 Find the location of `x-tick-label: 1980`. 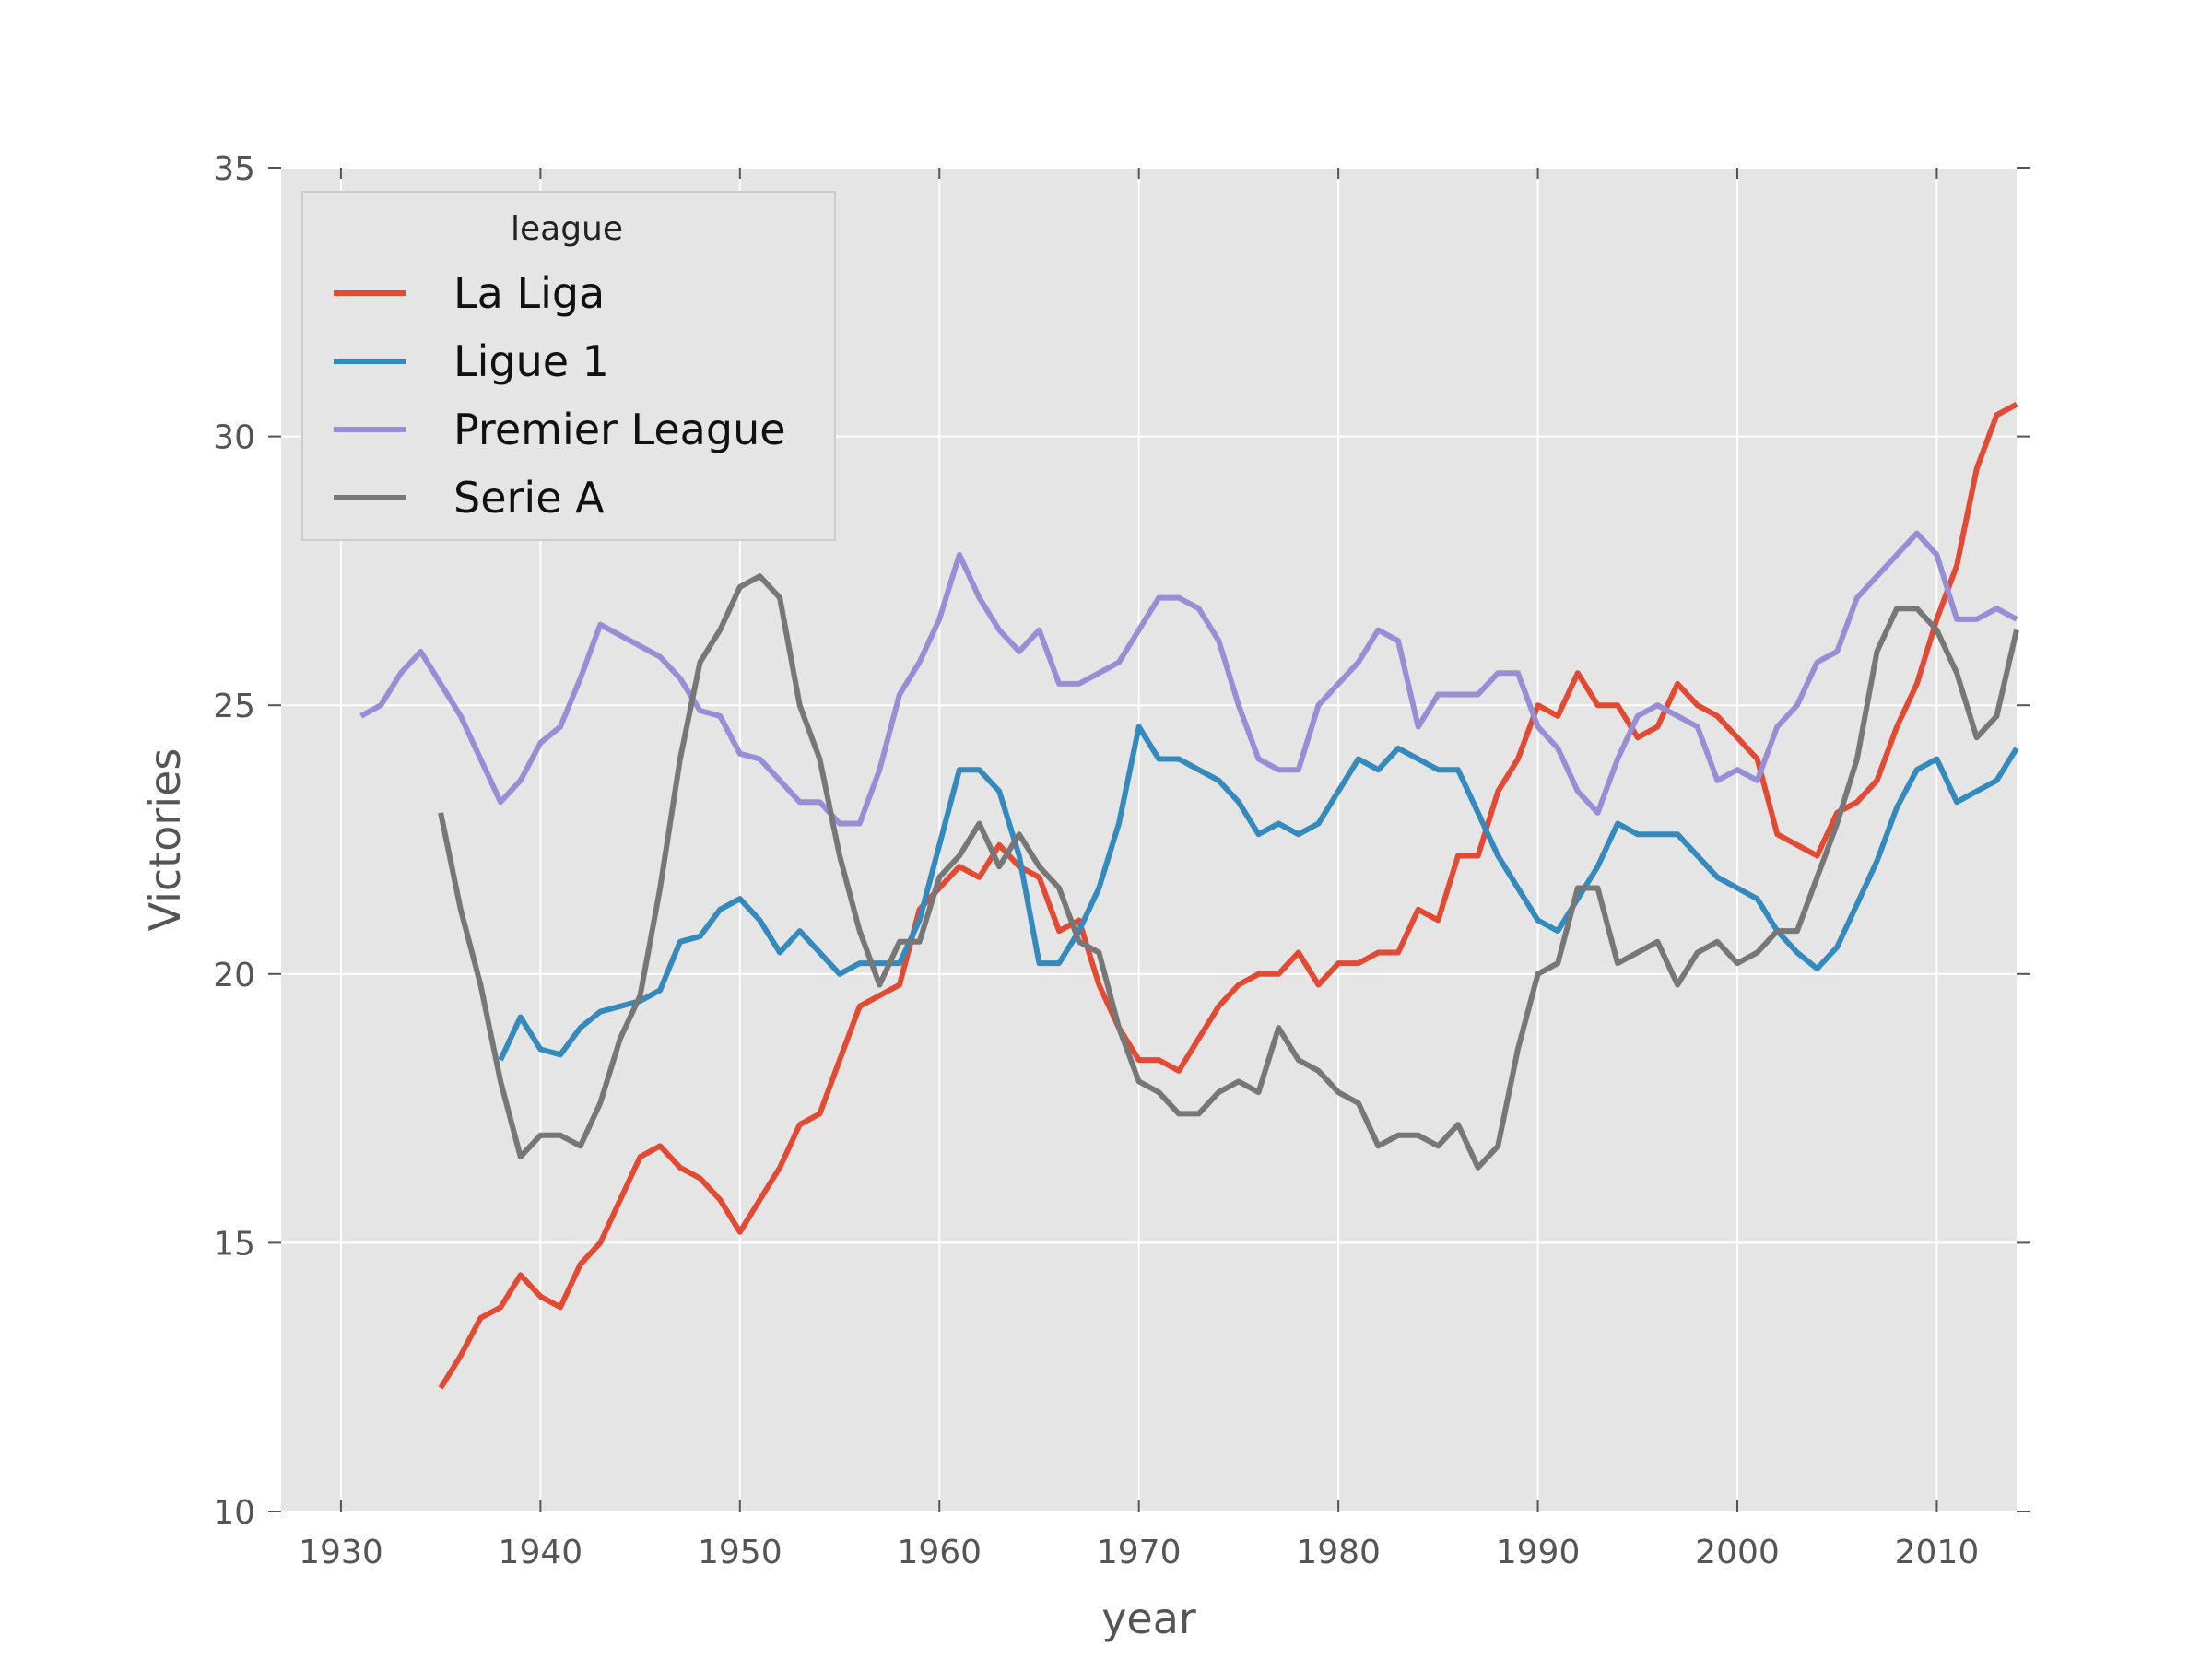

x-tick-label: 1980 is located at coordinates (1338, 1552).